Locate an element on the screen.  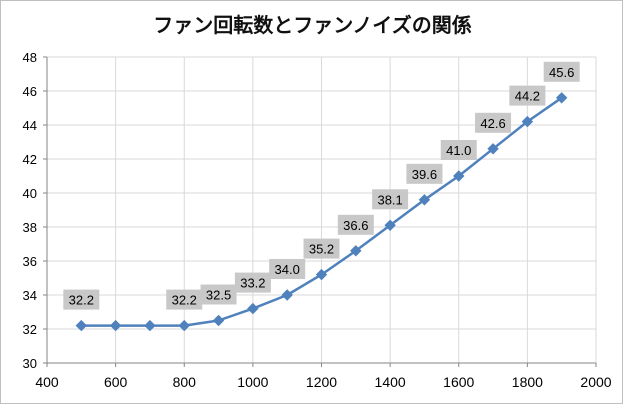
y-tick-label: 36 is located at coordinates (30, 261).